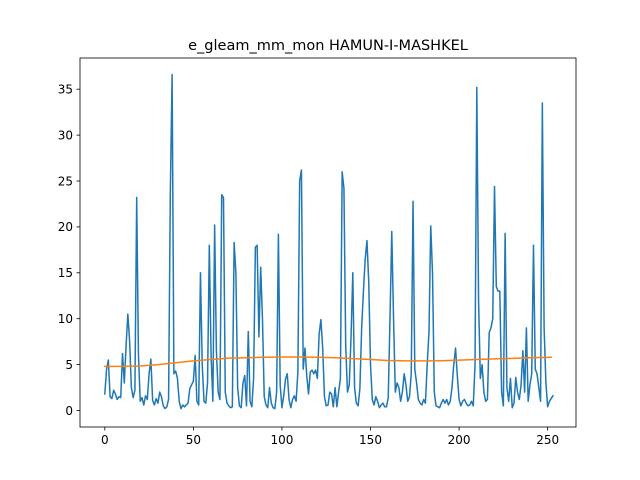 Image resolution: width=640 pixels, height=480 pixels. Describe the element at coordinates (193, 440) in the screenshot. I see `x-tick-label: 50` at that location.